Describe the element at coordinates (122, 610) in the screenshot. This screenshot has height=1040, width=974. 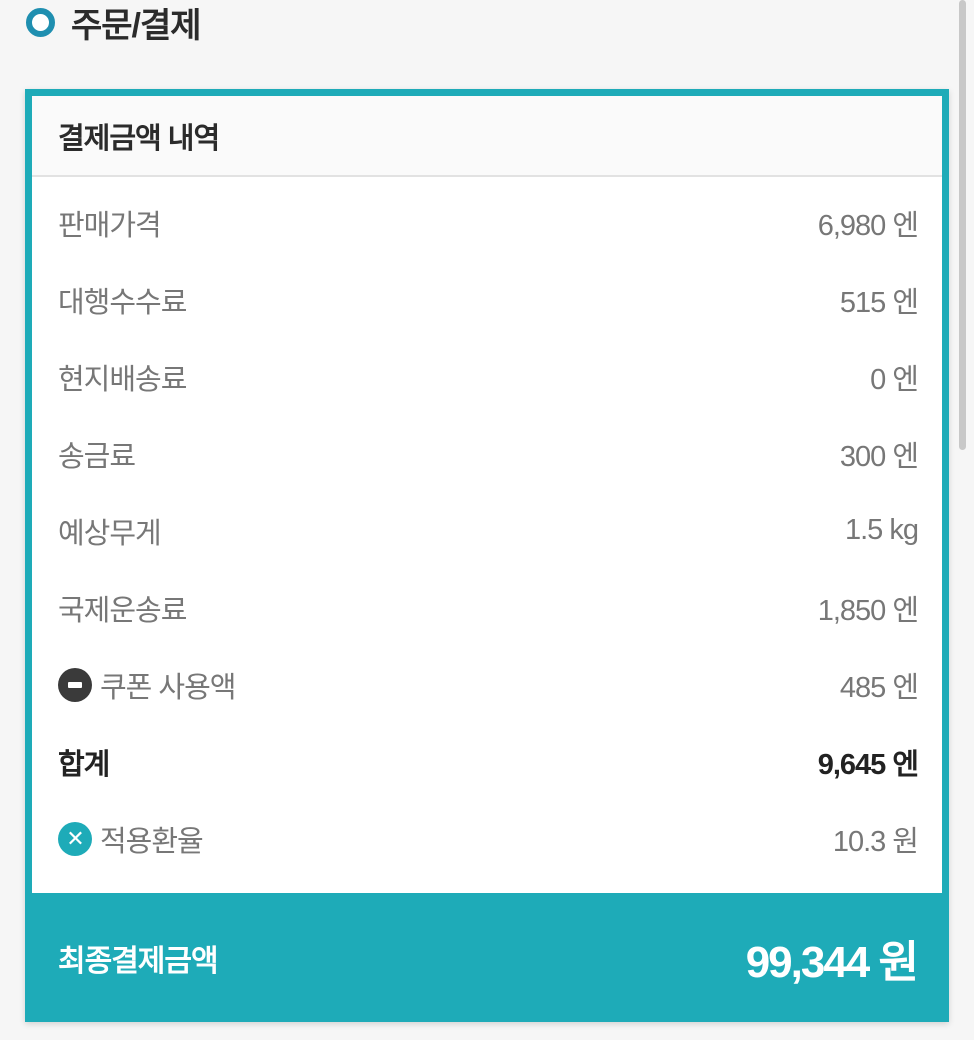
I see `row-label: 국제운송료` at that location.